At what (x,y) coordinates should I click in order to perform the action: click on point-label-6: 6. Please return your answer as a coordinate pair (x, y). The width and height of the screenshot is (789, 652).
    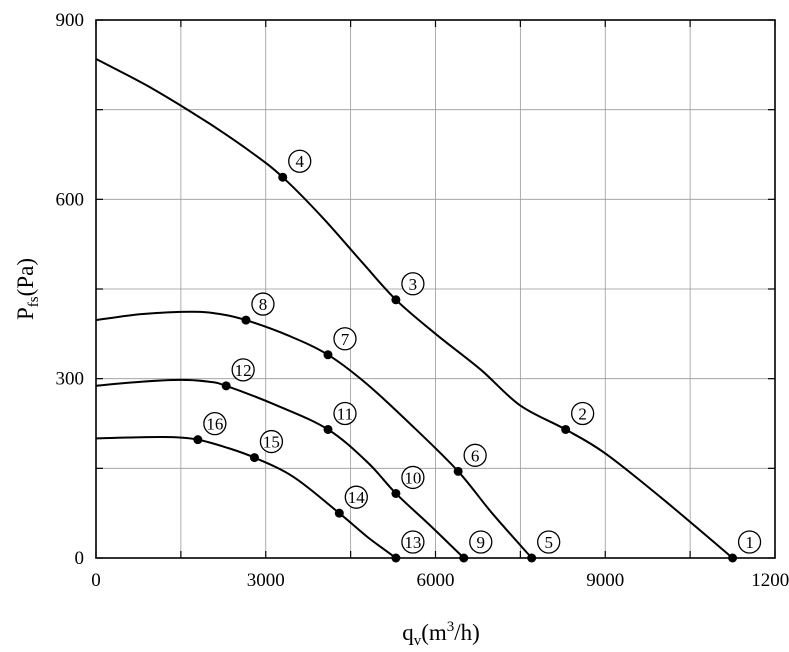
    Looking at the image, I should click on (475, 455).